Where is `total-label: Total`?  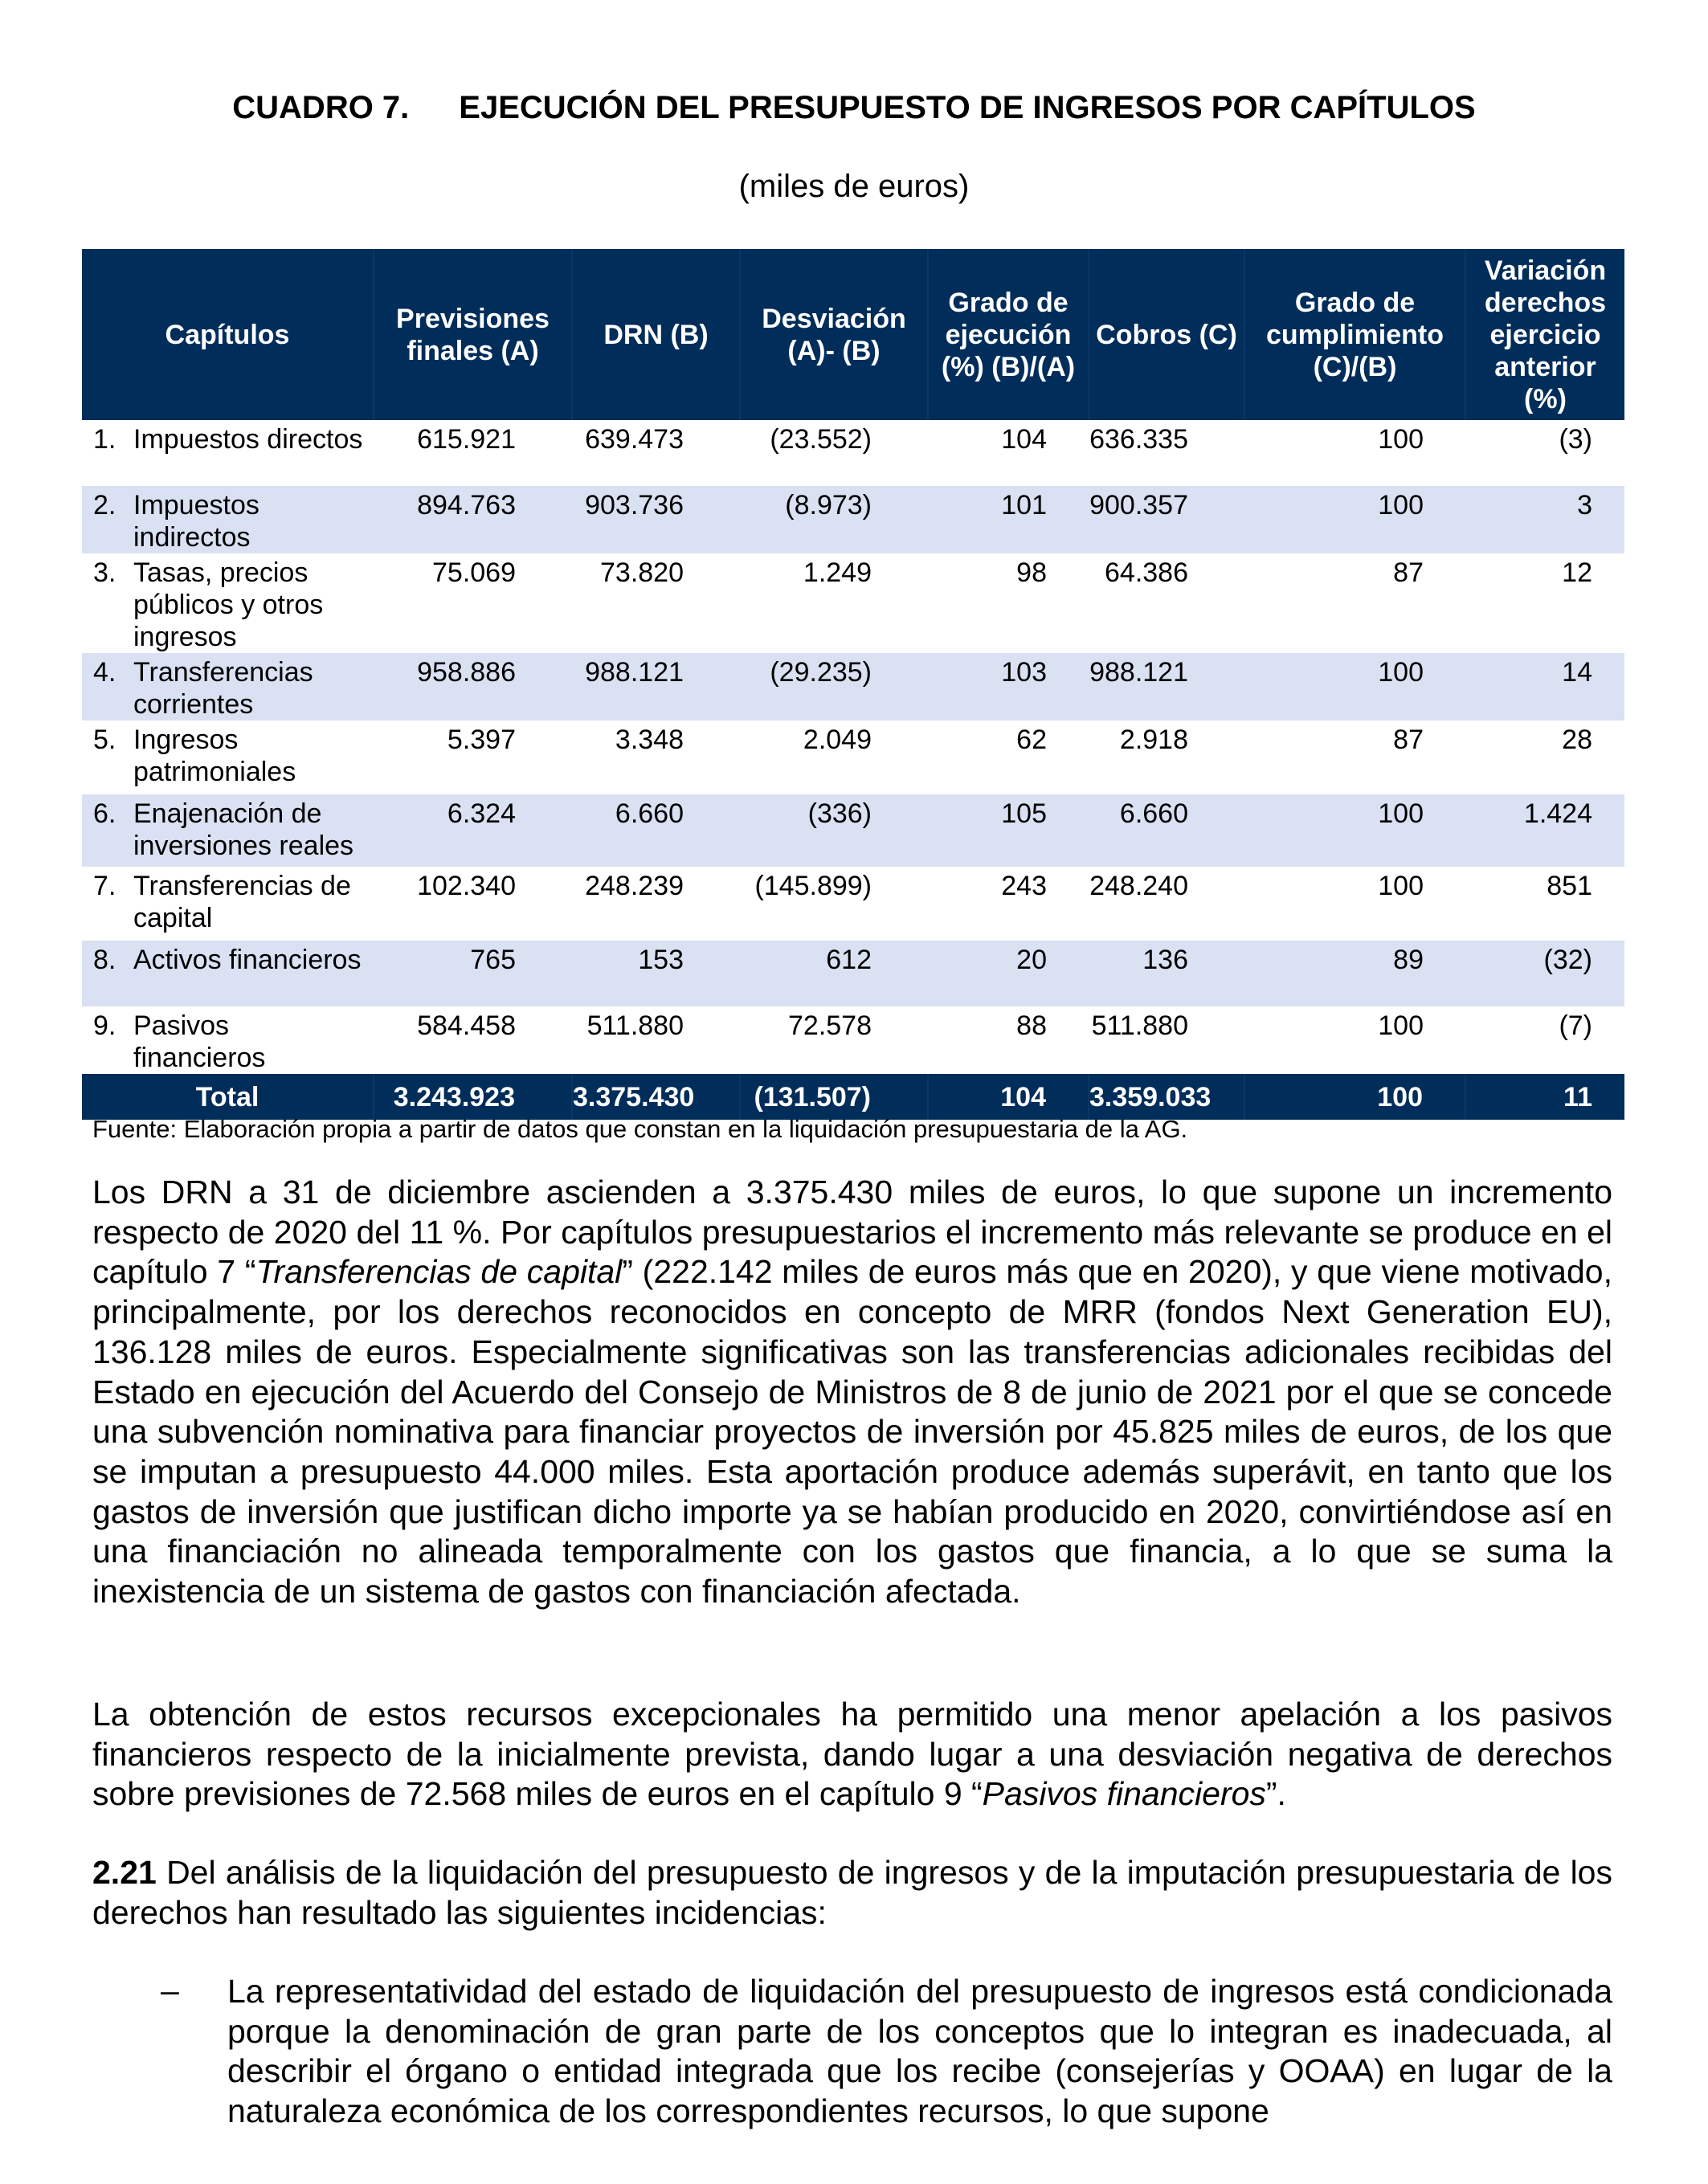 total-label: Total is located at coordinates (228, 1097).